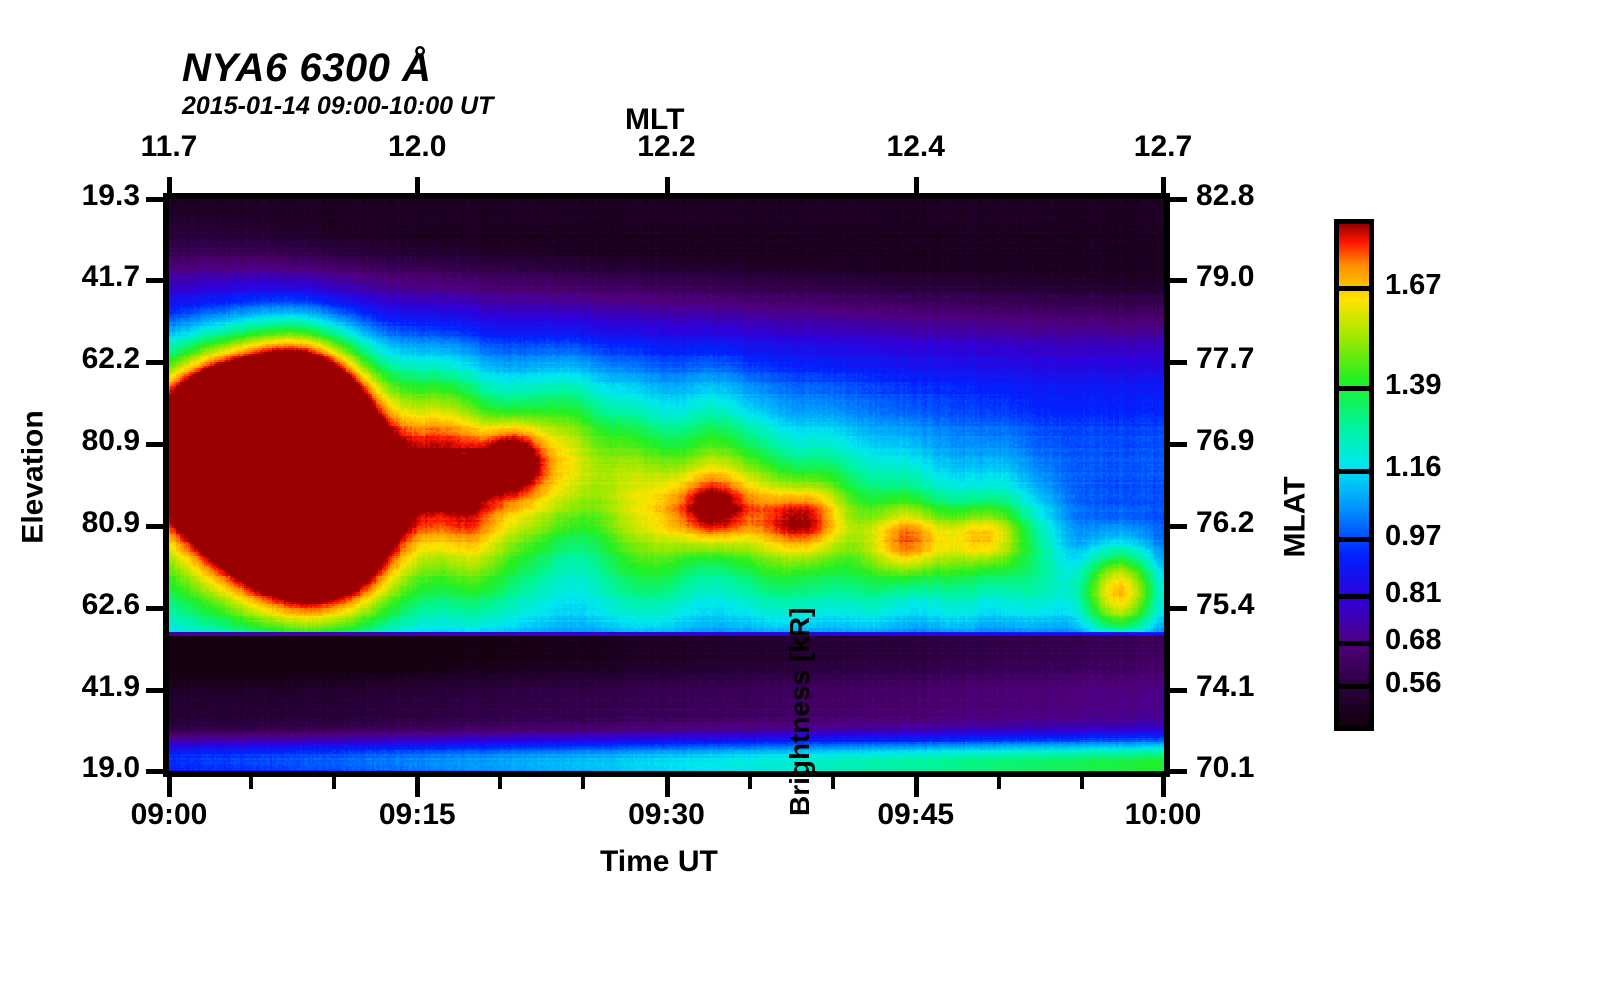  What do you see at coordinates (1225, 358) in the screenshot?
I see `right-tick-label: 77.7` at bounding box center [1225, 358].